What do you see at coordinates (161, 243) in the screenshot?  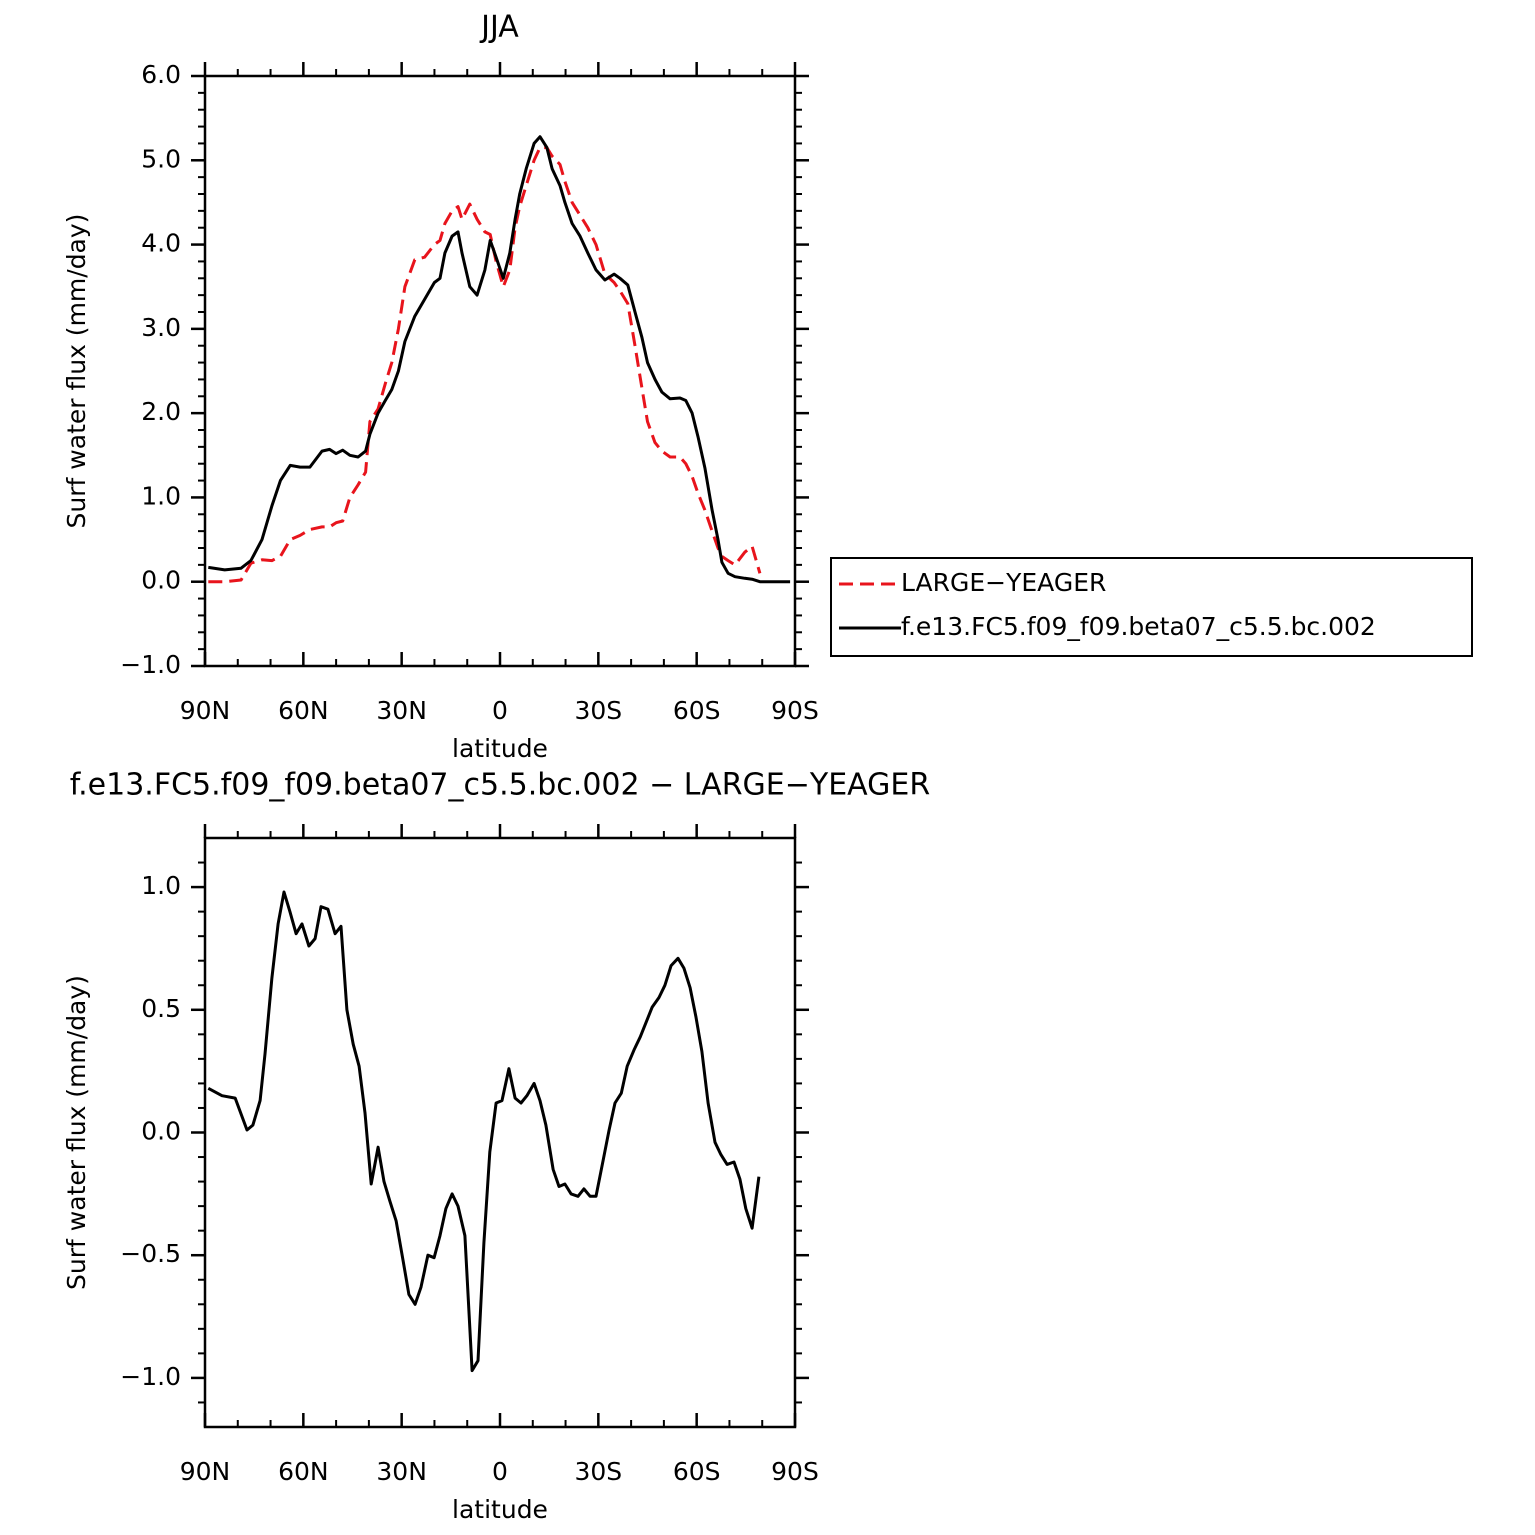 I see `y-tick-label: 4.0` at bounding box center [161, 243].